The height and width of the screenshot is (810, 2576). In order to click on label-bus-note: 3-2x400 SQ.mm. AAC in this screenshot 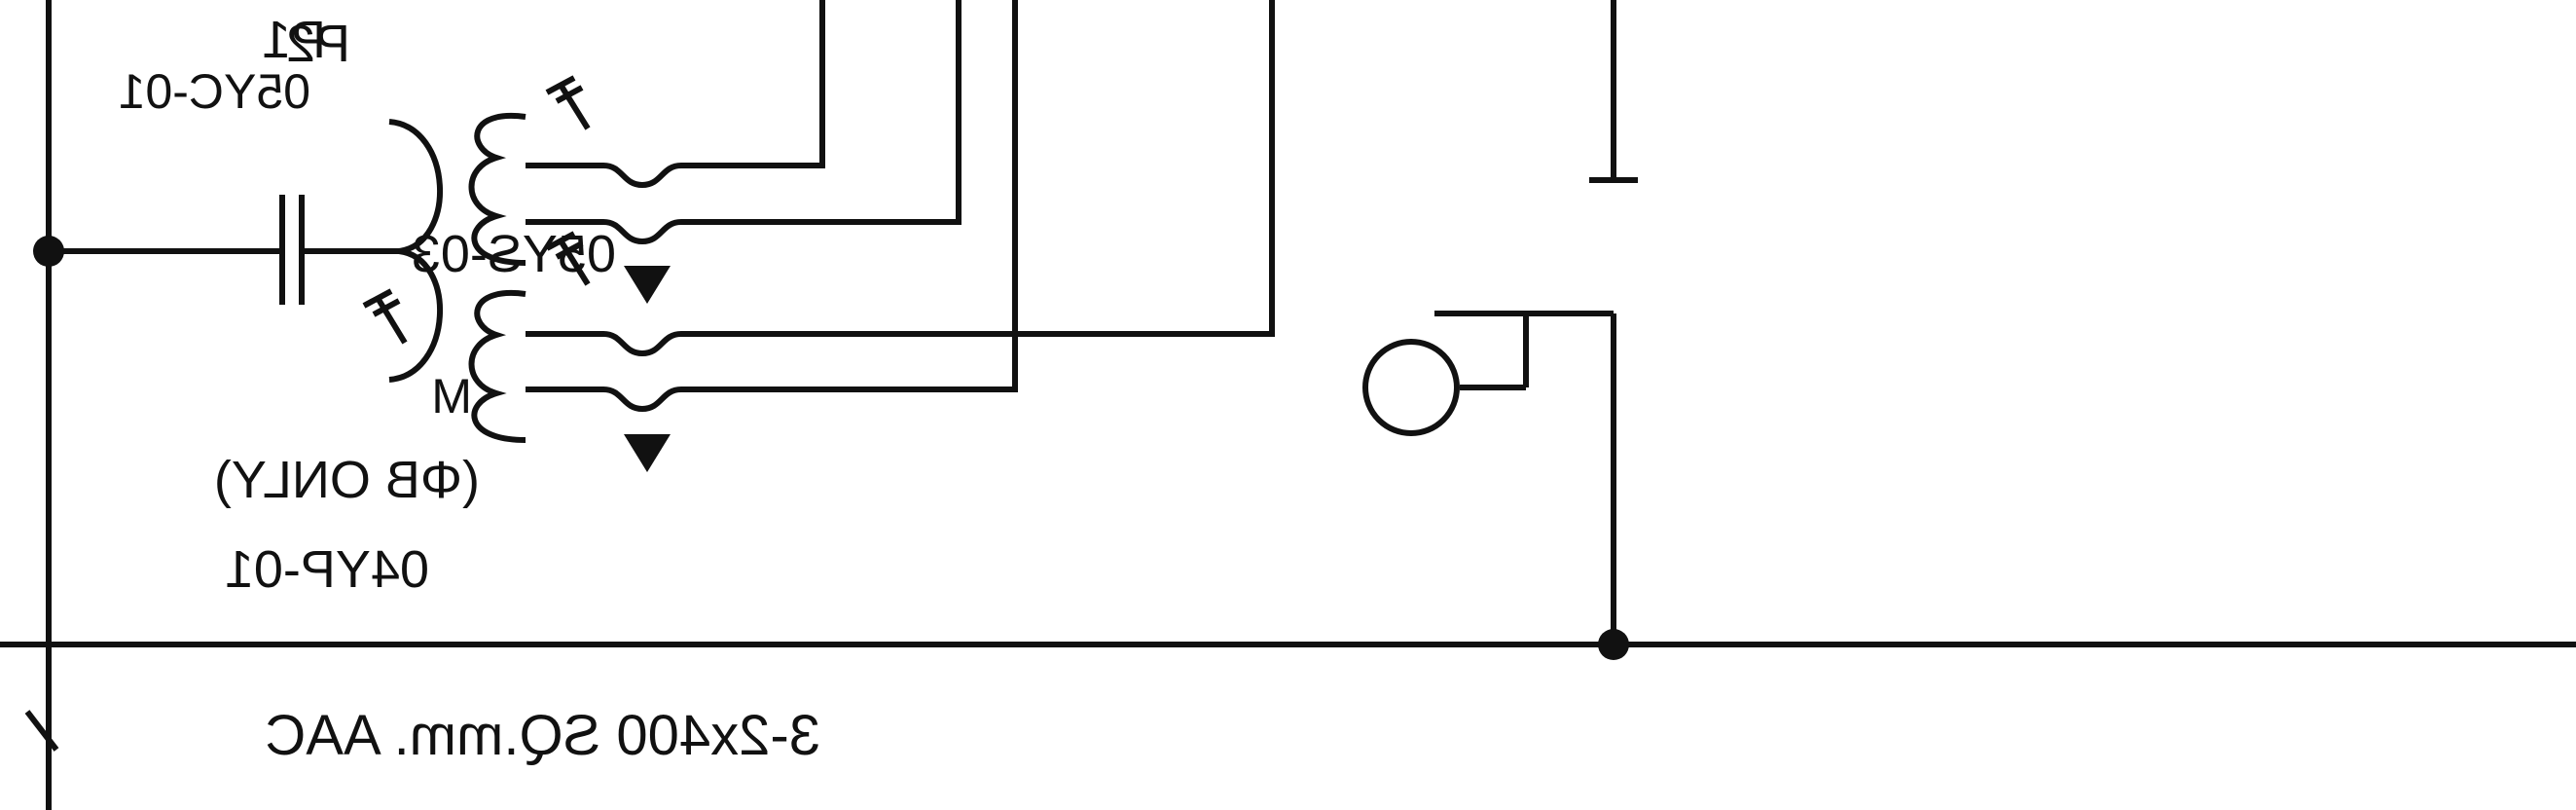, I will do `click(542, 735)`.